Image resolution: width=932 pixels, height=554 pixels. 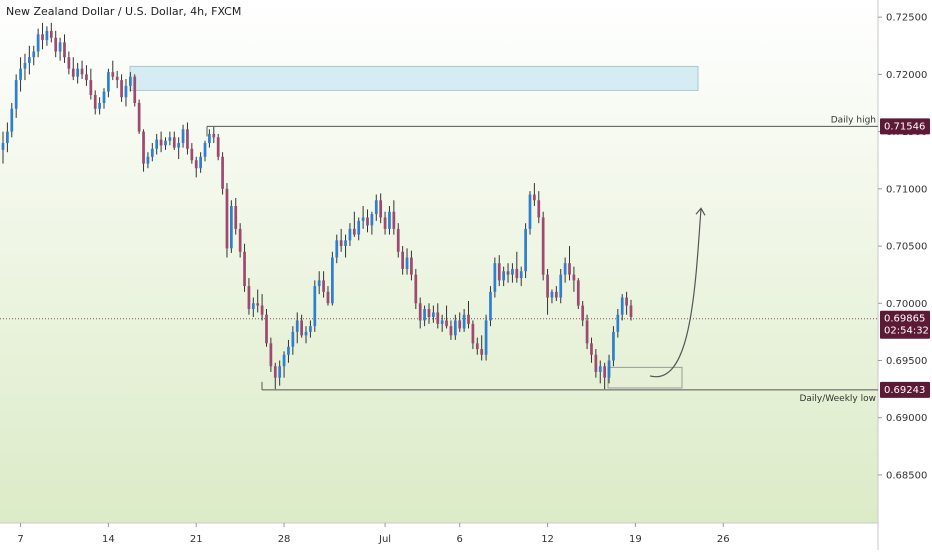 I want to click on daily-high-label: Daily high, so click(x=853, y=120).